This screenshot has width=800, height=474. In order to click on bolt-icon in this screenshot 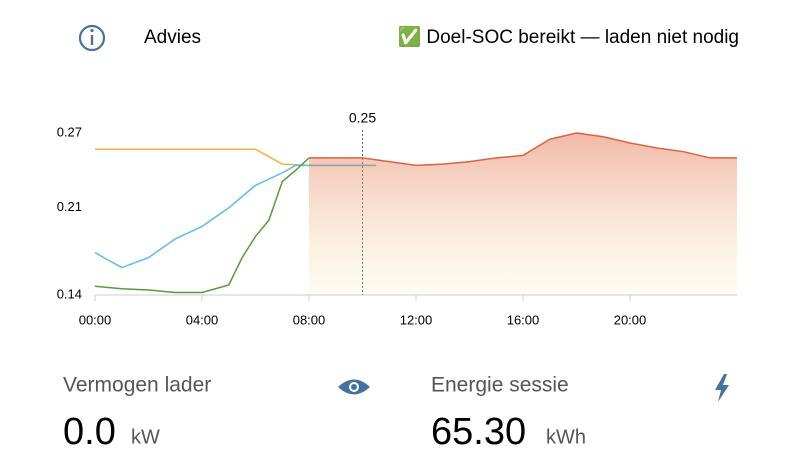, I will do `click(722, 388)`.